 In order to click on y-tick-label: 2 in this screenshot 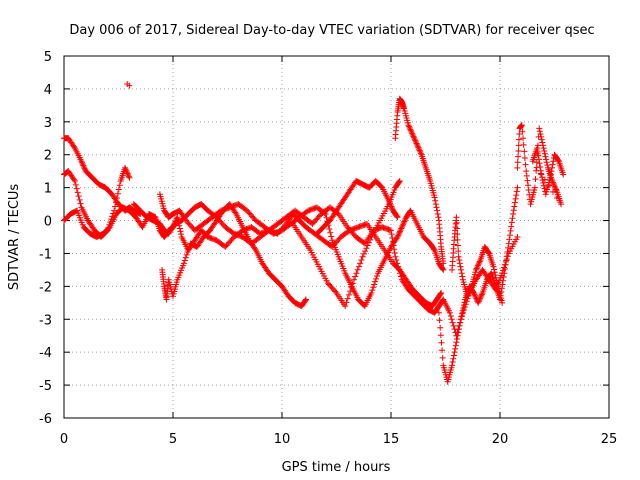, I will do `click(48, 156)`.